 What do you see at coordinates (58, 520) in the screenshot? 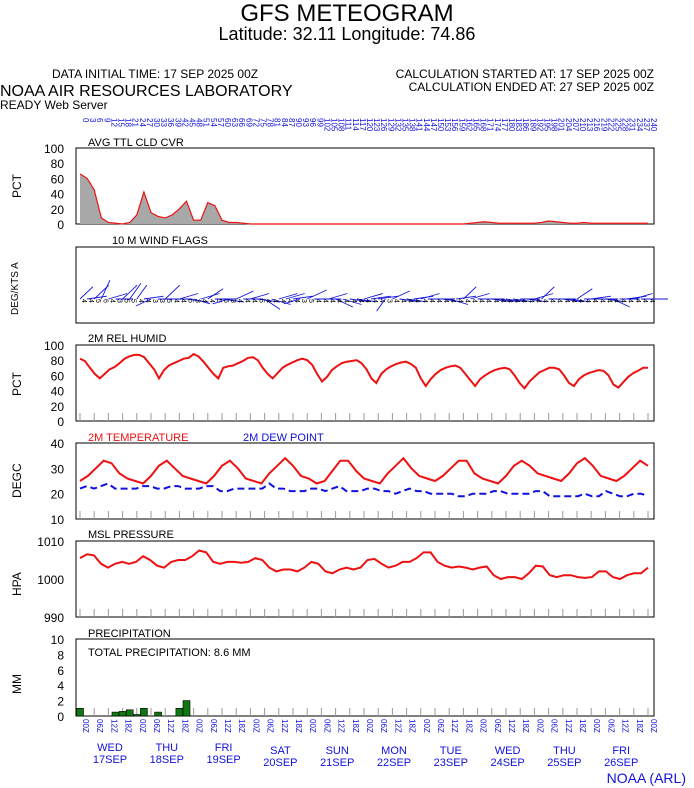
I see `y-tick-label: 10` at bounding box center [58, 520].